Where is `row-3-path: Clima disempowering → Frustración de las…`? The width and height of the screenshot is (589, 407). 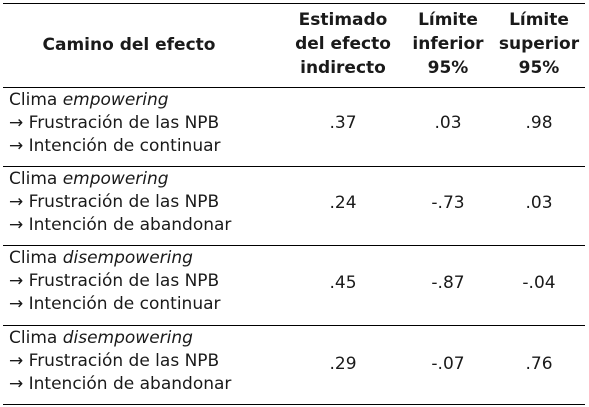
row-3-path: Clima disempowering → Frustración de las… is located at coordinates (115, 281).